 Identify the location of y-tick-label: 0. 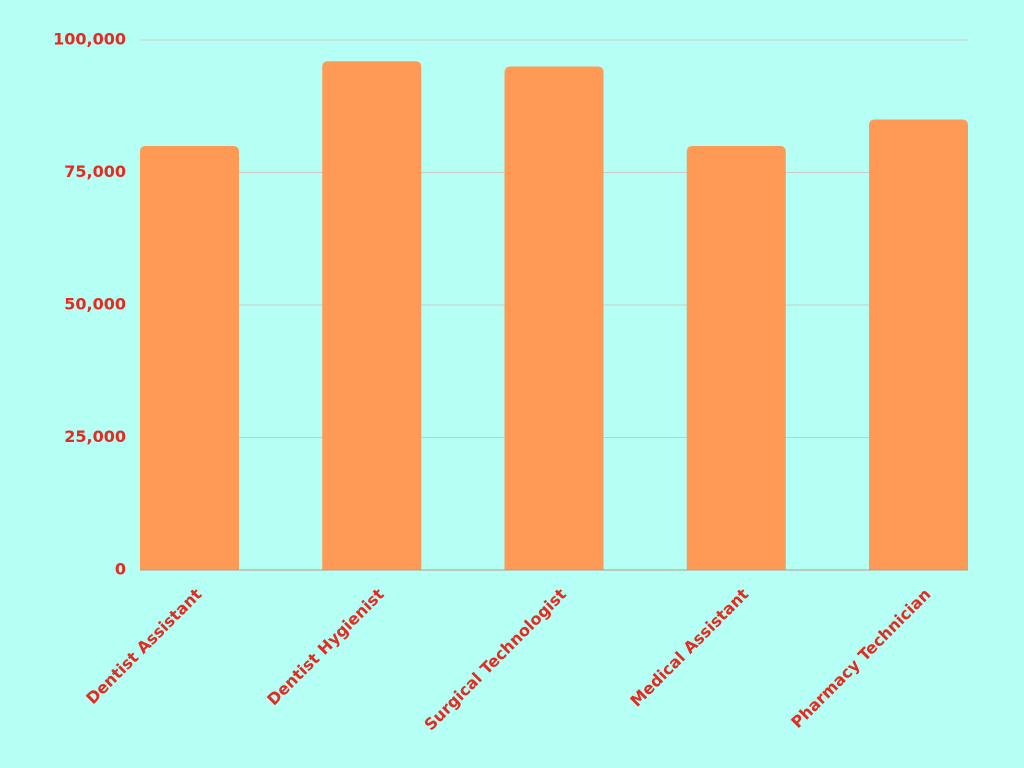
(120, 569).